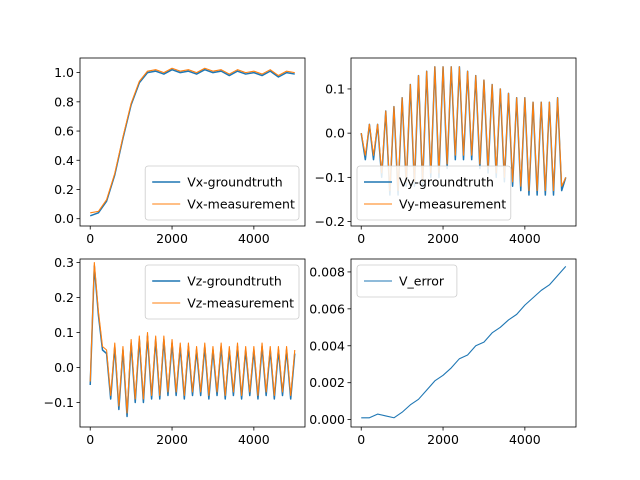 This screenshot has height=480, width=640. I want to click on legend: Vy-groundtruth Vy-measurement, so click(434, 193).